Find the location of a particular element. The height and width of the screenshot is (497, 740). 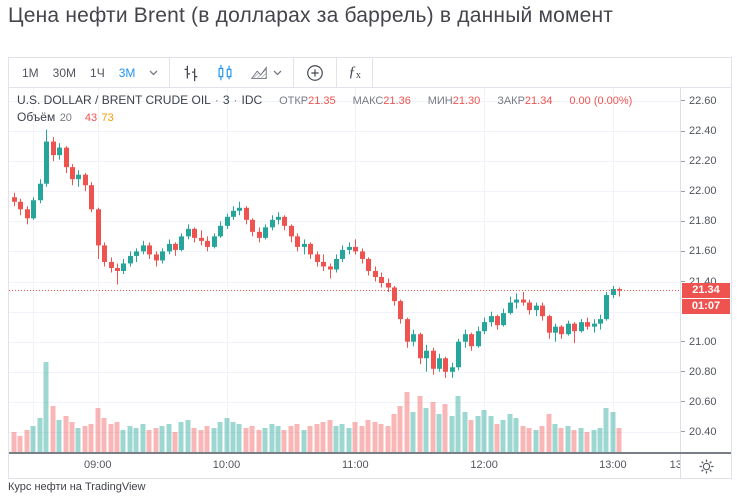

price-tick-label: 20.40 is located at coordinates (706, 432).